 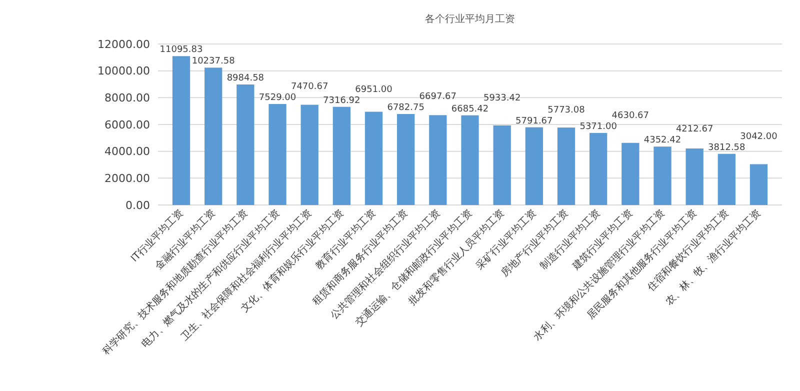 I want to click on data-label: 7316.92, so click(x=341, y=101).